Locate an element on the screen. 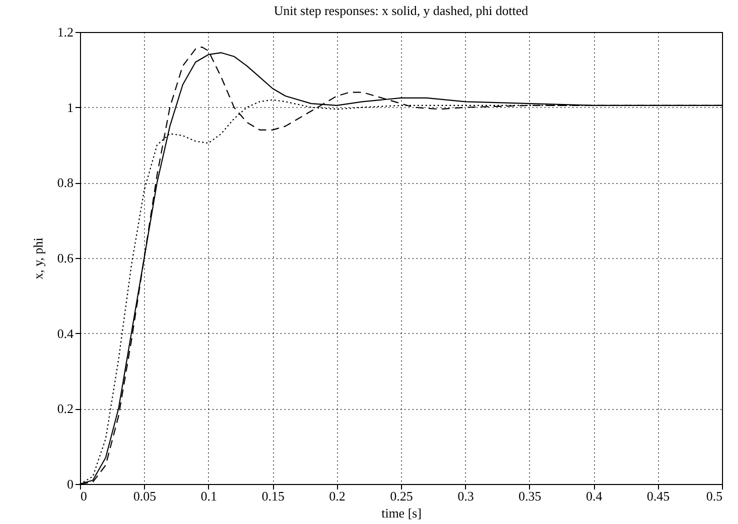  x-tick-label: 0.4 is located at coordinates (594, 496).